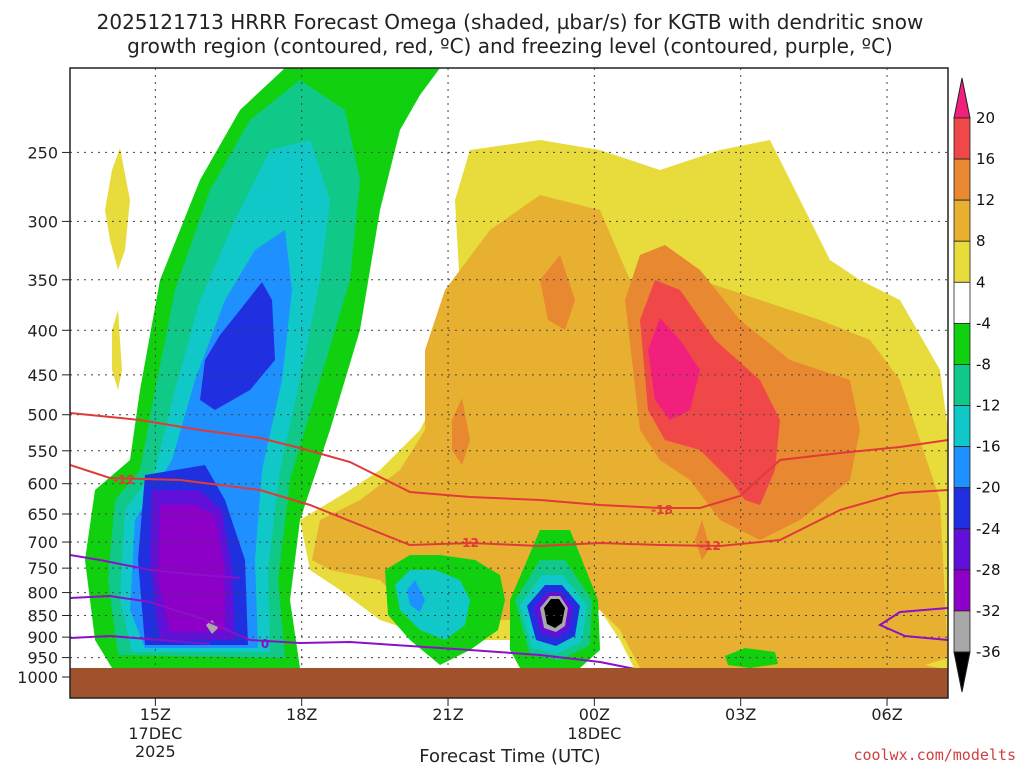 This screenshot has height=768, width=1024. I want to click on omega-region-small-green-right, so click(751, 658).